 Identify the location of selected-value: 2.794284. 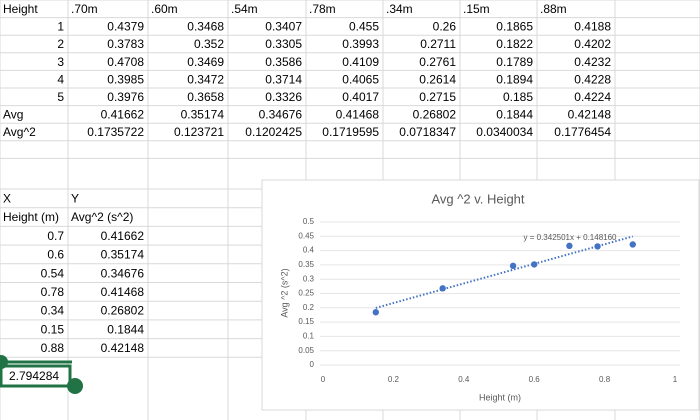
(34, 376).